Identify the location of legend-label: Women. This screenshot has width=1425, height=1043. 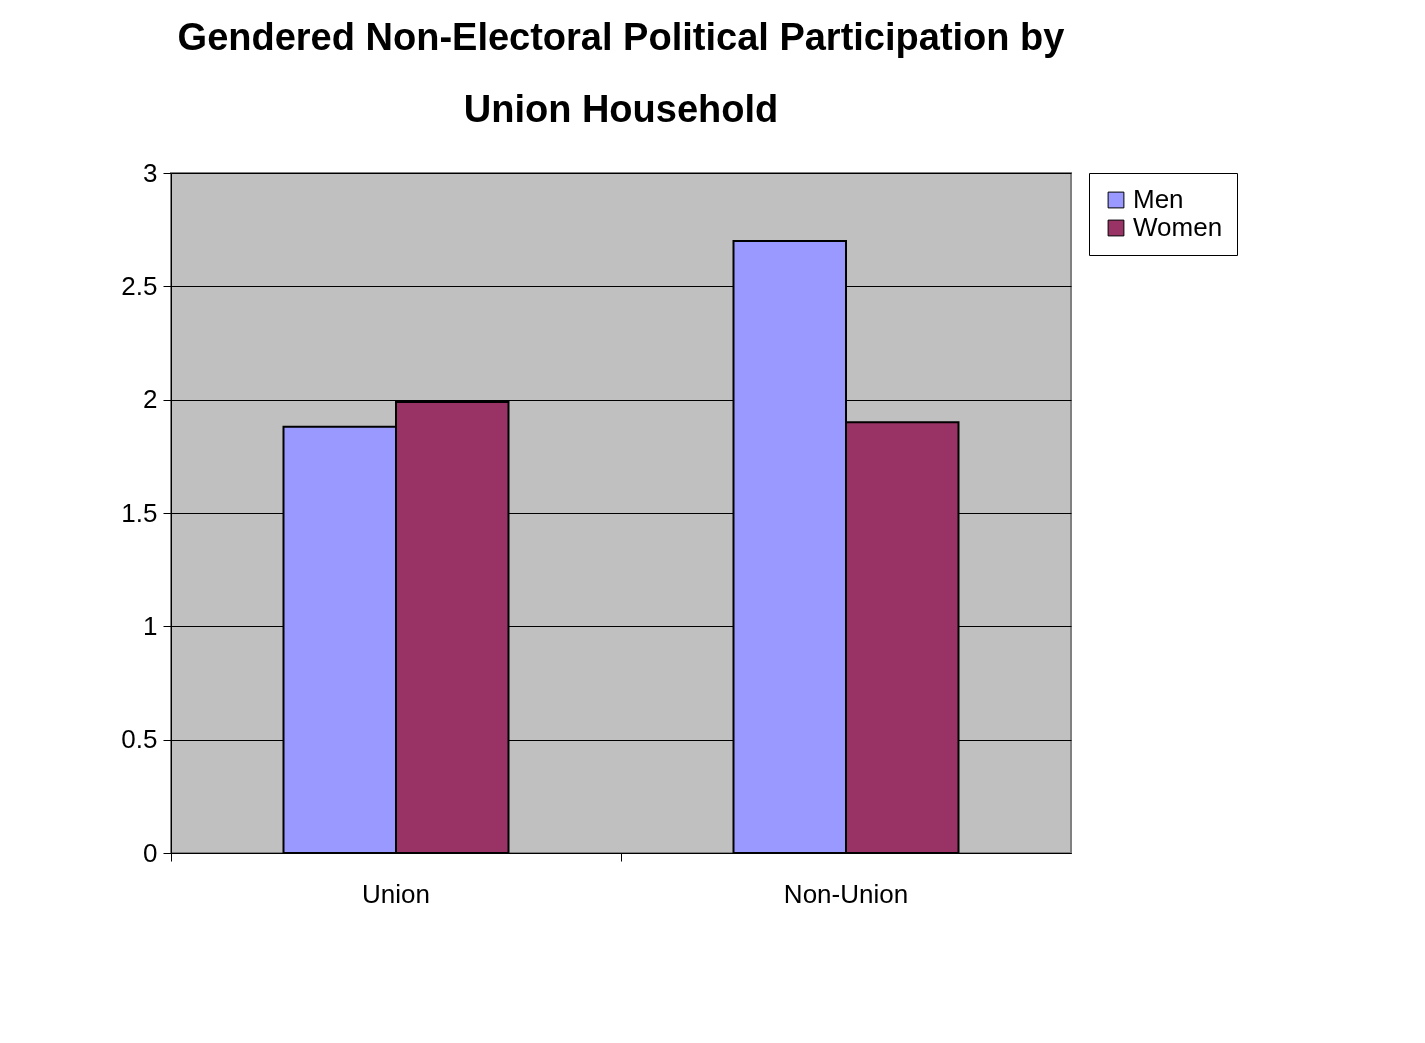
(1178, 227).